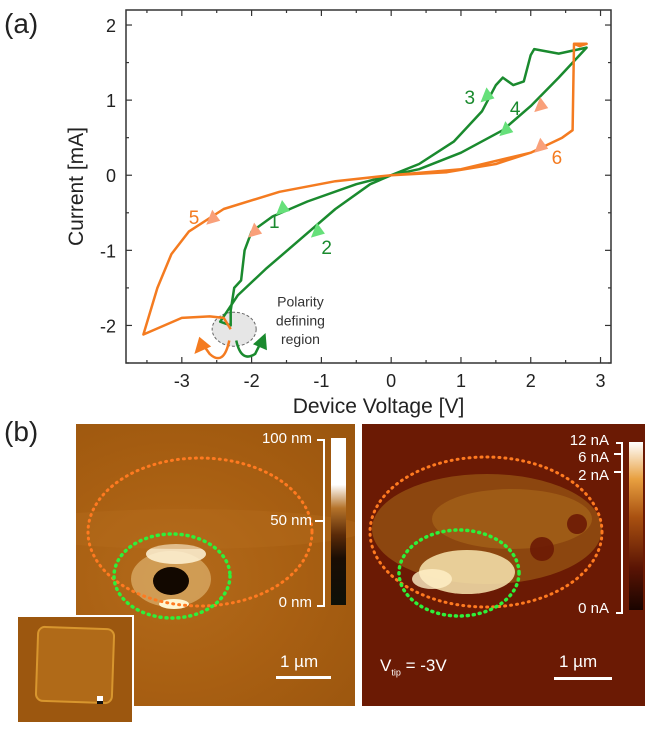  What do you see at coordinates (108, 251) in the screenshot?
I see `y-tick-label: -1` at bounding box center [108, 251].